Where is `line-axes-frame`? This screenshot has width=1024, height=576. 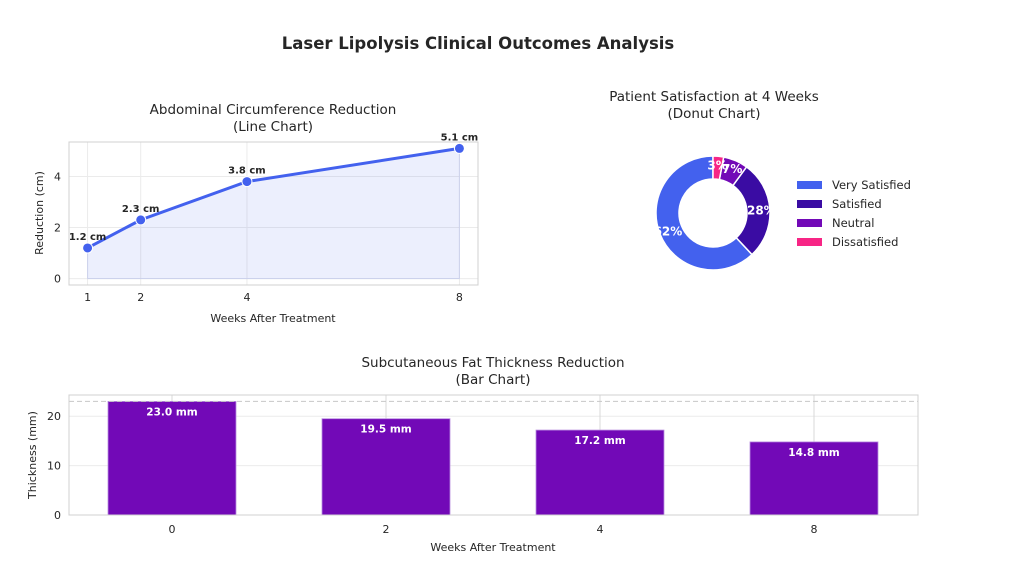 line-axes-frame is located at coordinates (273, 213).